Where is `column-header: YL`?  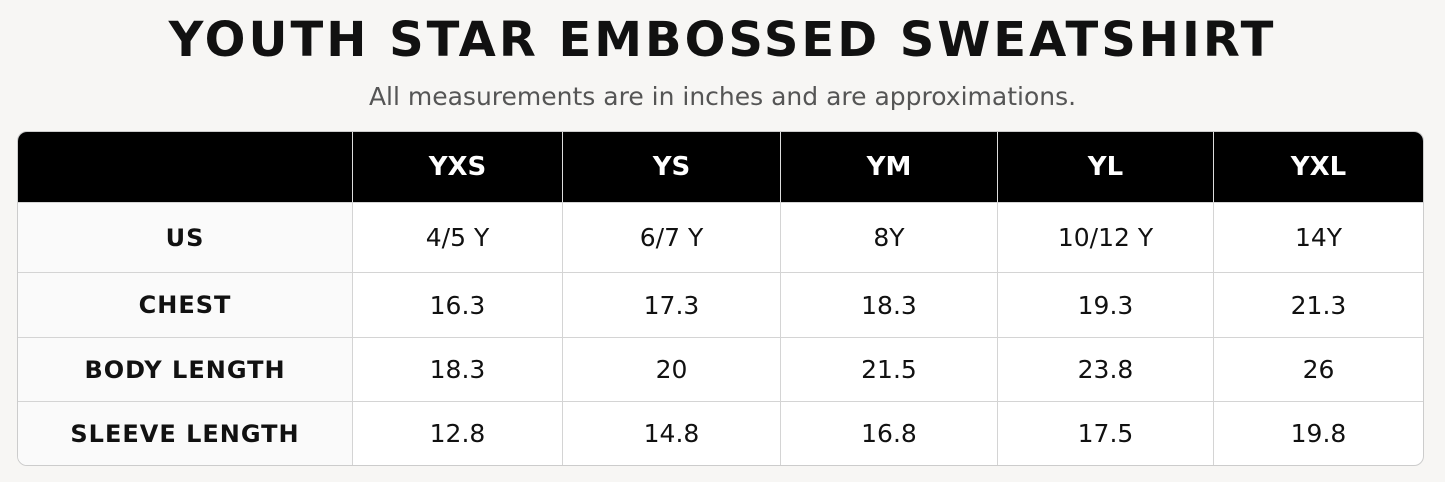
column-header: YL is located at coordinates (1105, 167).